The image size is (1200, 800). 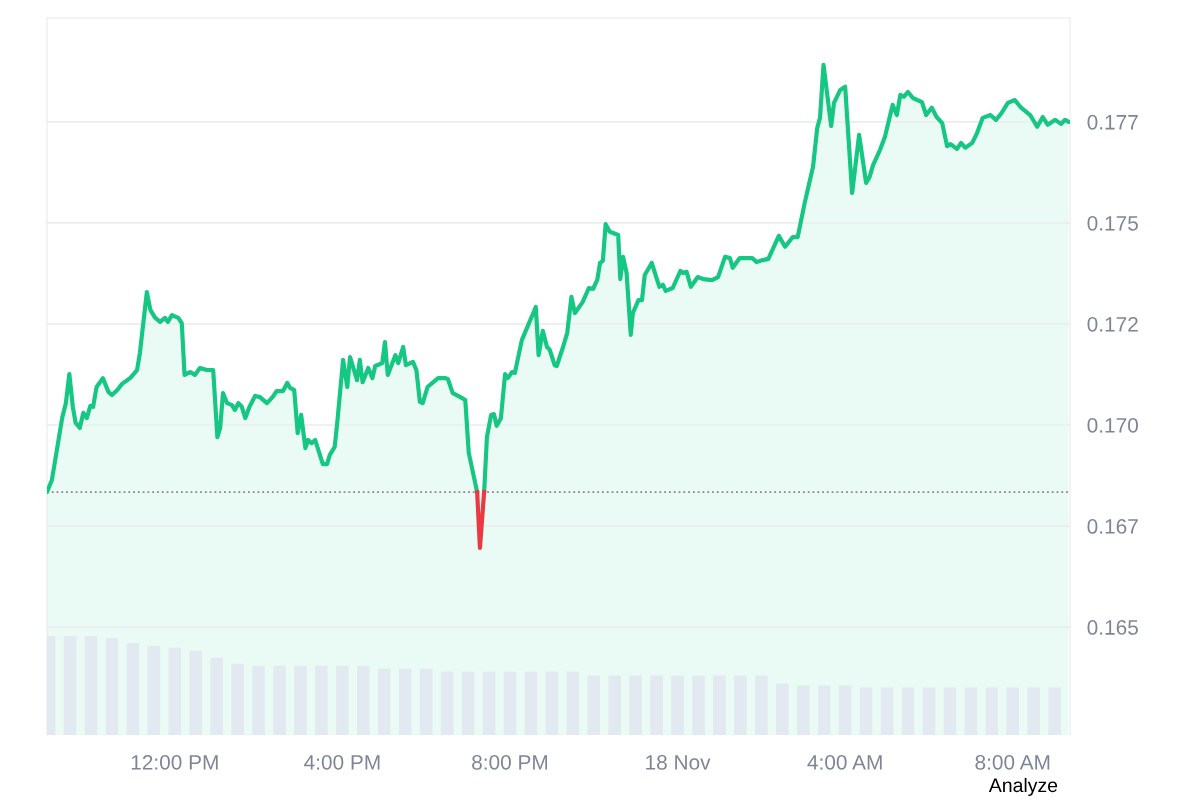 What do you see at coordinates (342, 762) in the screenshot?
I see `x-tick-label: 4:00 PM` at bounding box center [342, 762].